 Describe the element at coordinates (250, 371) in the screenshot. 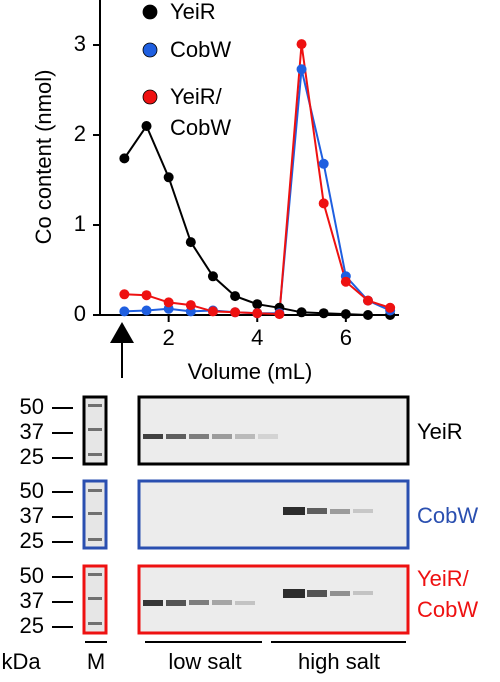

I see `x-axis-label: Volume (mL)` at that location.